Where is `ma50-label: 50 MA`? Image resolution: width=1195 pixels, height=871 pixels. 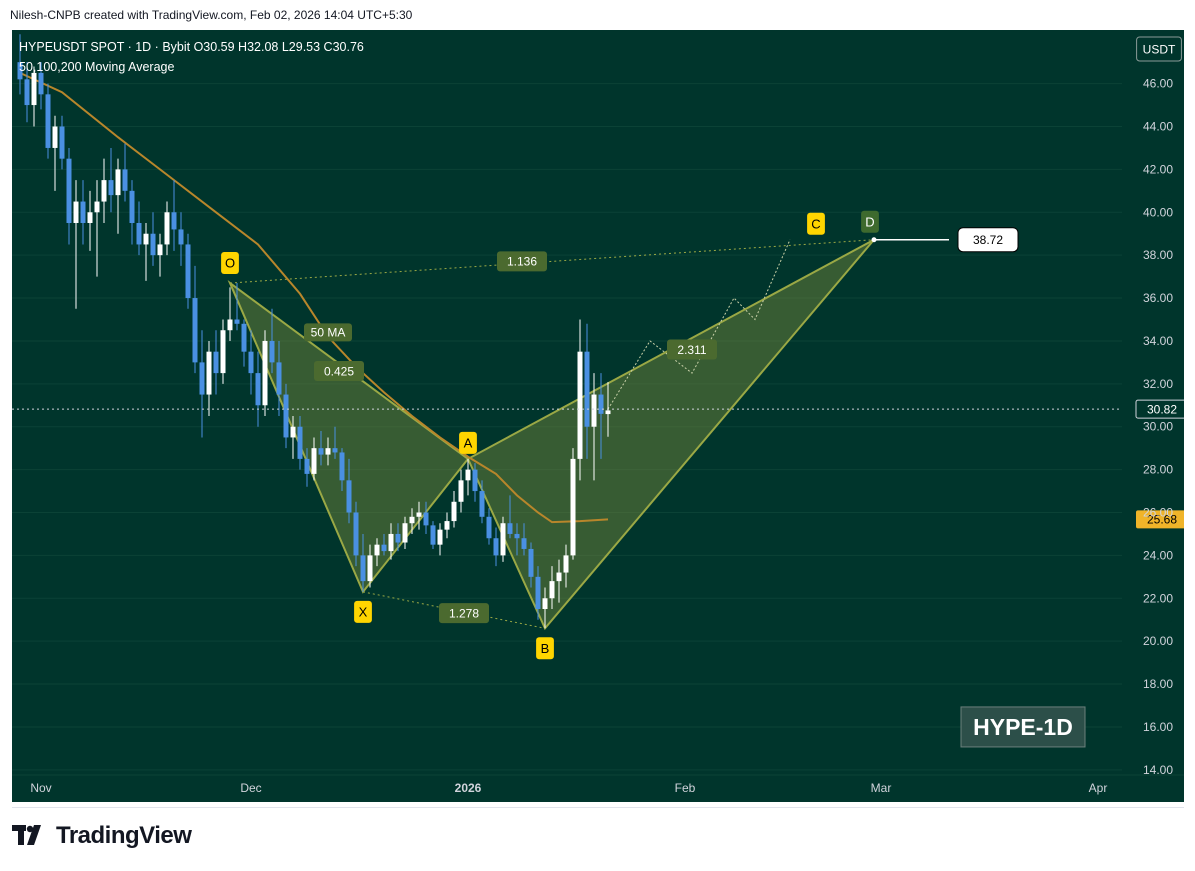 ma50-label: 50 MA is located at coordinates (328, 333).